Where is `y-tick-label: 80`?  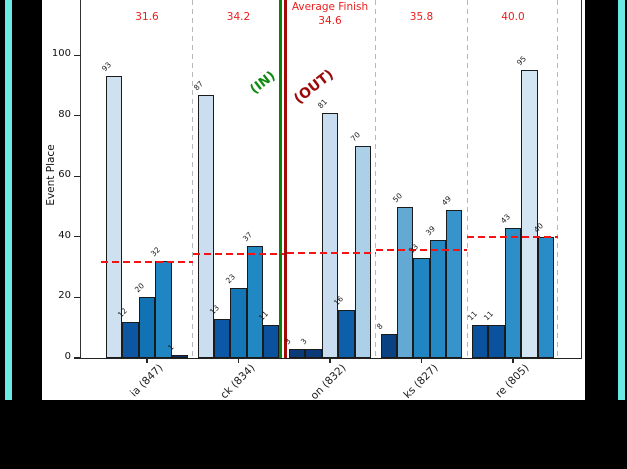 y-tick-label: 80 is located at coordinates (64, 114).